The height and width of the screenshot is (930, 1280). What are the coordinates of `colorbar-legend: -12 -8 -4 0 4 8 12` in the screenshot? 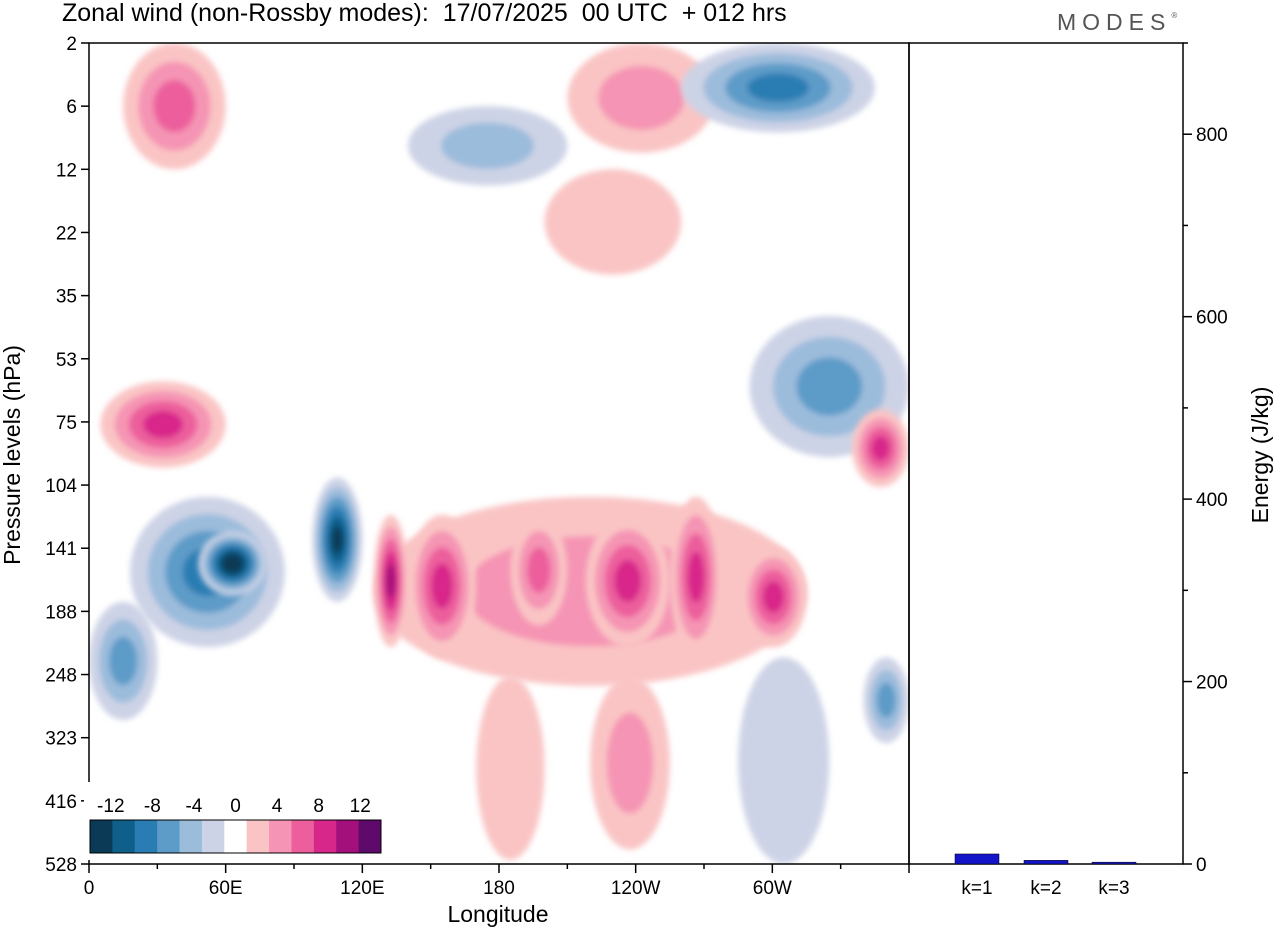 It's located at (235, 821).